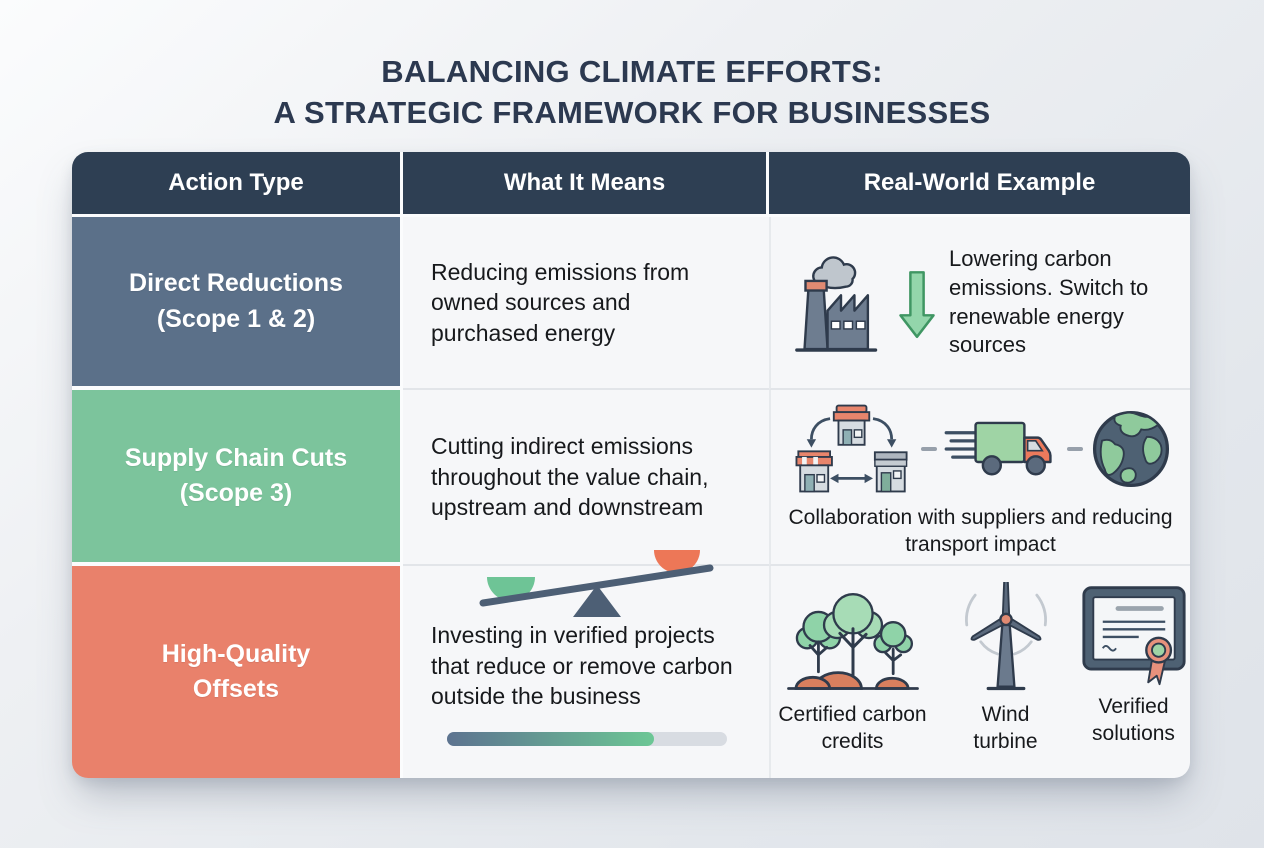 The height and width of the screenshot is (848, 1264). What do you see at coordinates (237, 478) in the screenshot?
I see `cell-action-supply-chain-cuts: Supply Chain Cuts (Scope 3)` at bounding box center [237, 478].